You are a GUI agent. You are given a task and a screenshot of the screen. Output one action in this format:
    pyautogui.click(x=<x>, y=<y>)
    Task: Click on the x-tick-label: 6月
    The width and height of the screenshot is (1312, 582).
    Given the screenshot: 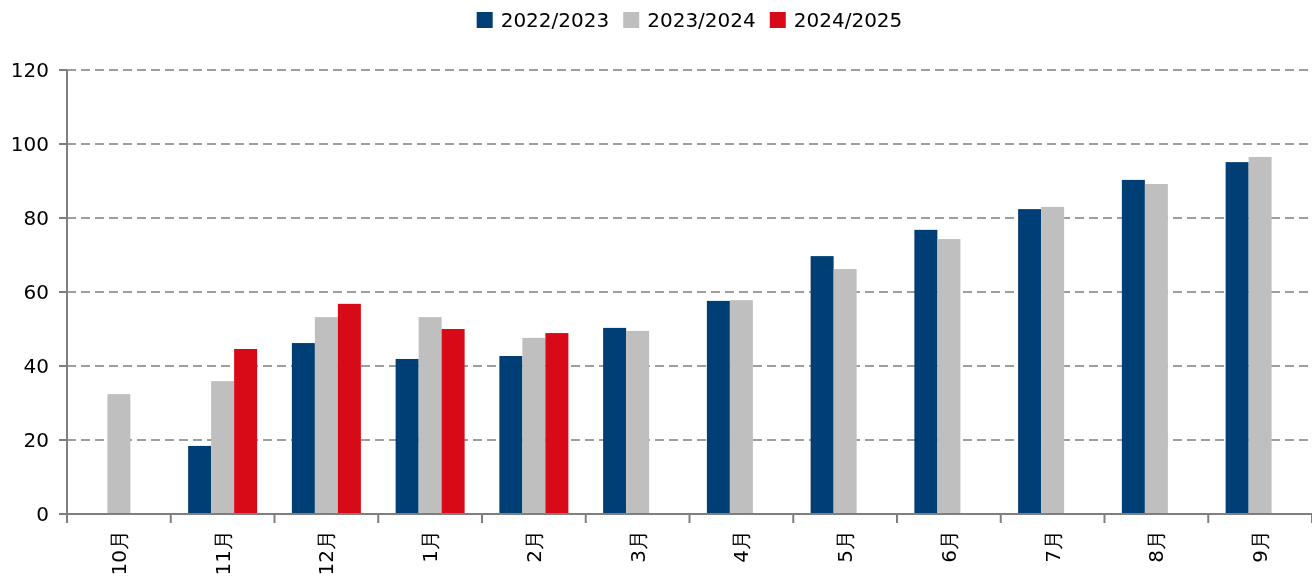 What is the action you would take?
    pyautogui.click(x=948, y=546)
    